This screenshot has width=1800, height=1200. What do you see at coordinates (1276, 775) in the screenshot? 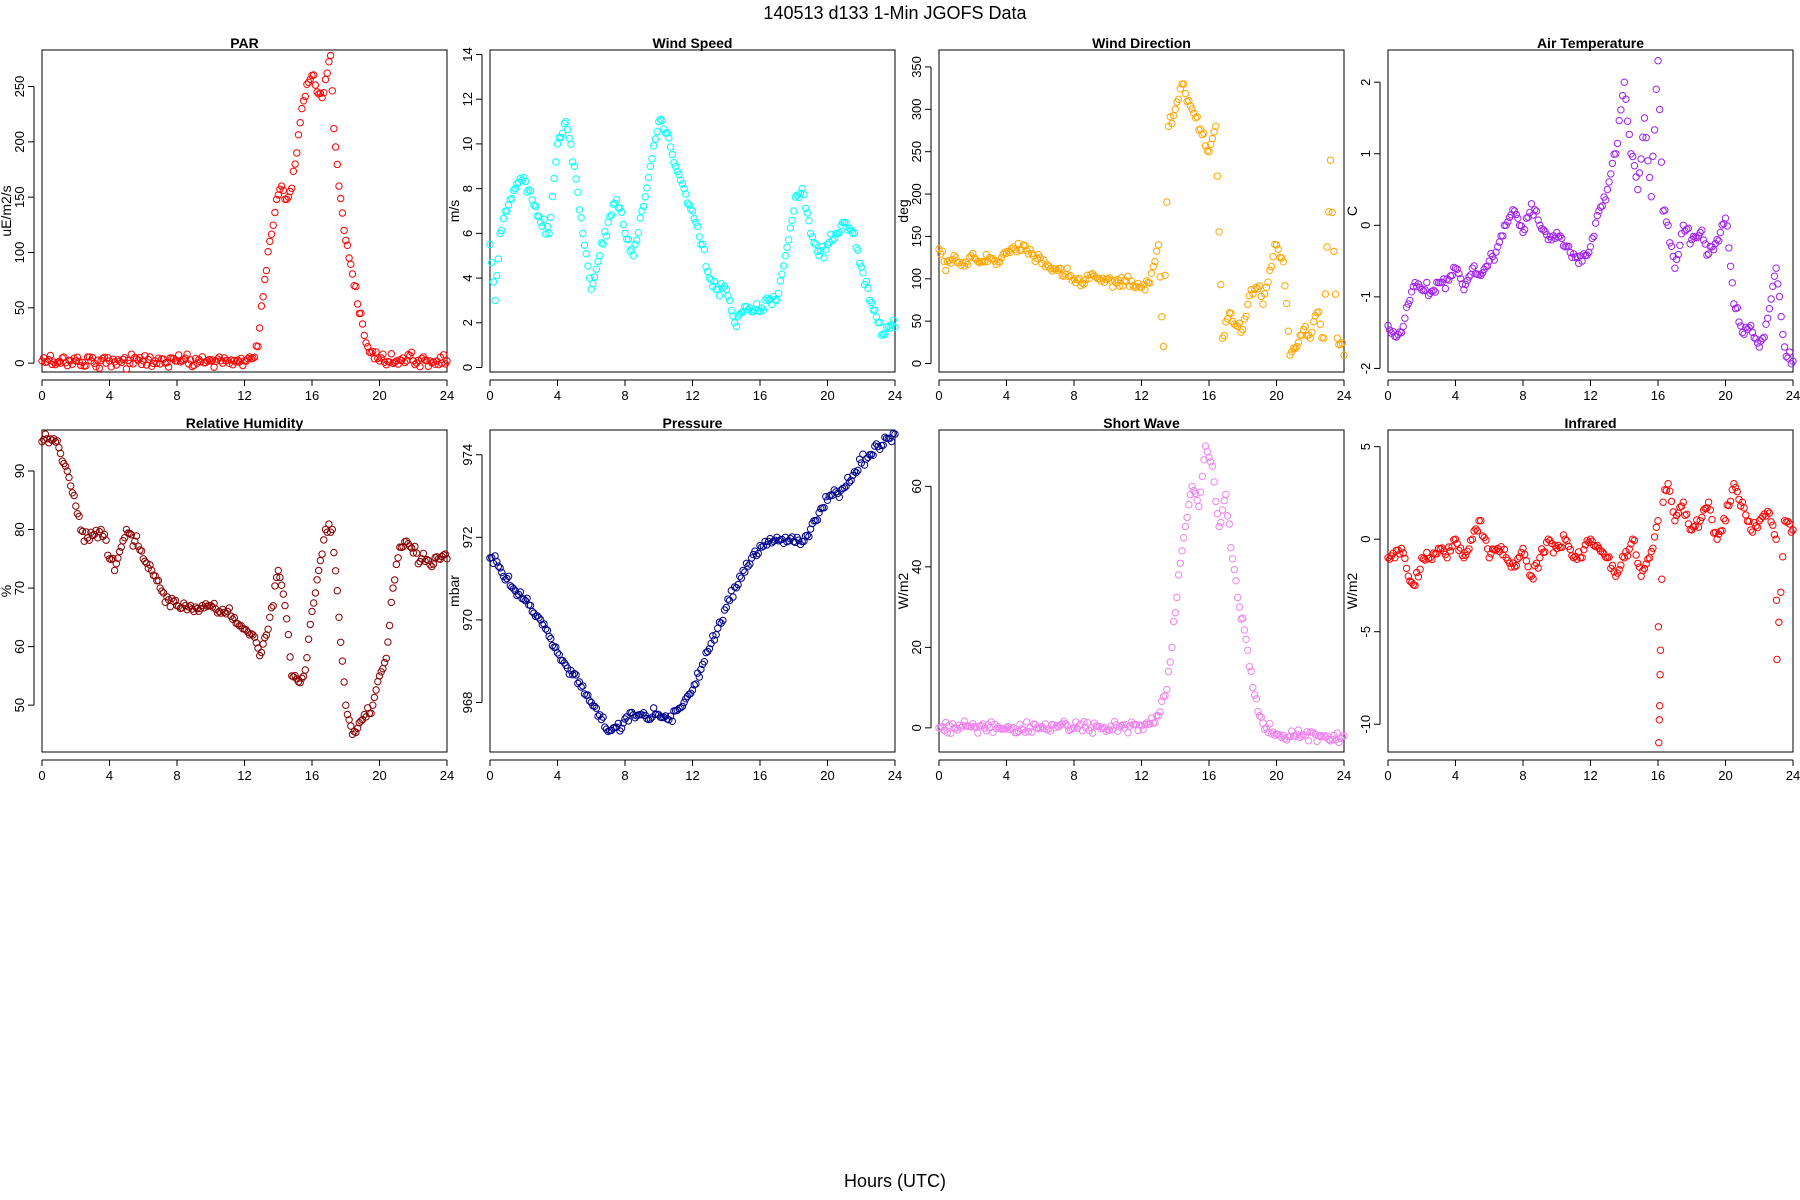
I see `panel-6-x-tick-label: 20` at bounding box center [1276, 775].